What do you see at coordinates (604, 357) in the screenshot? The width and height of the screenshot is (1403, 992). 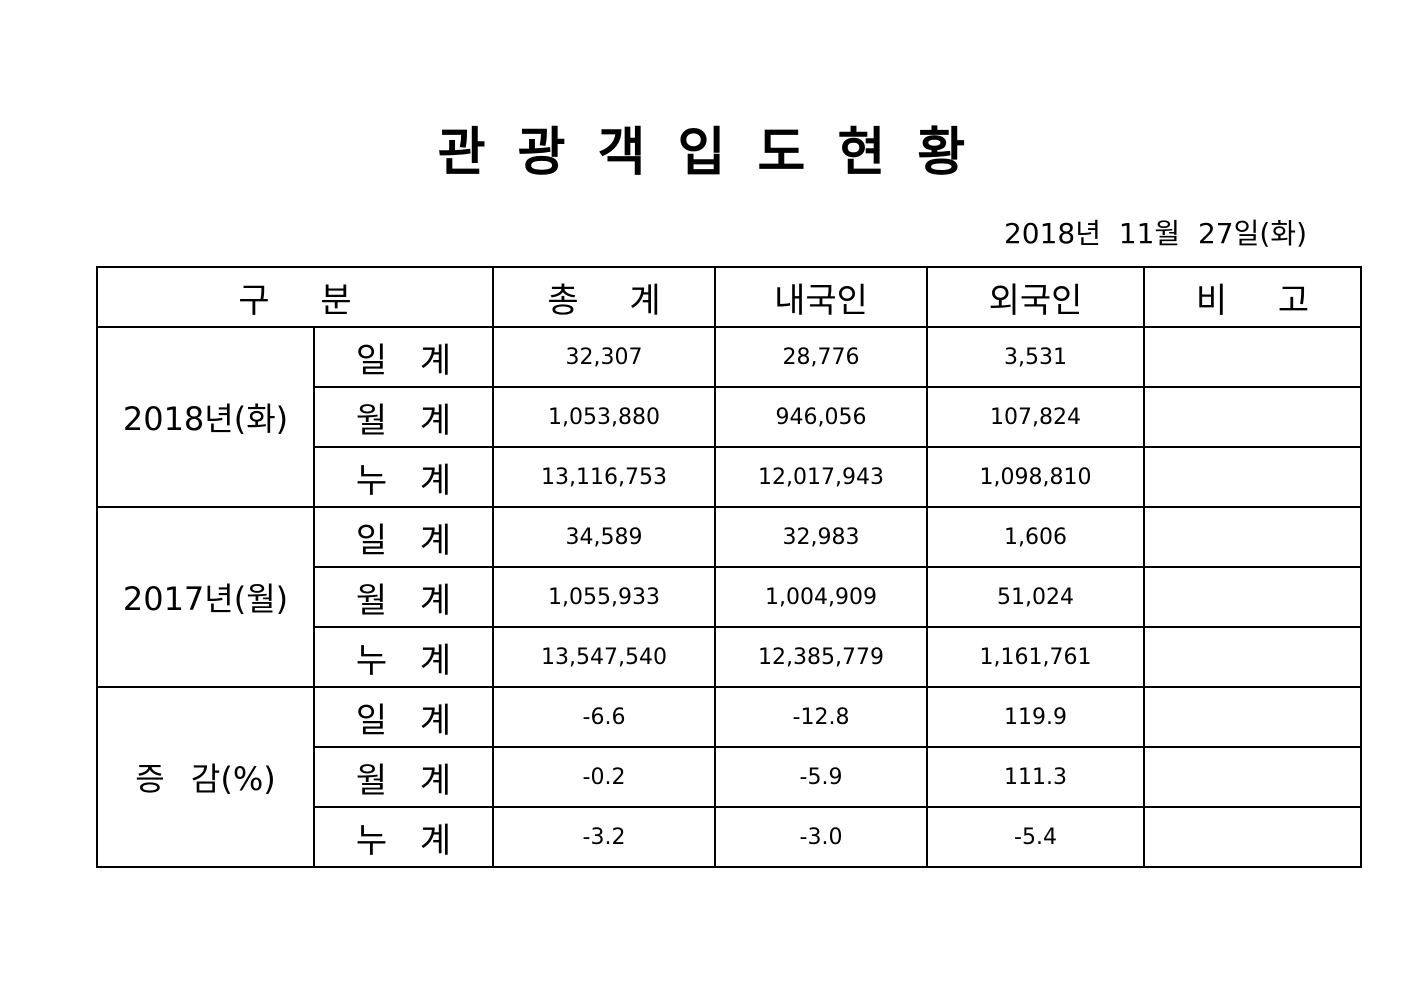 I see `value-cell: 32,307` at bounding box center [604, 357].